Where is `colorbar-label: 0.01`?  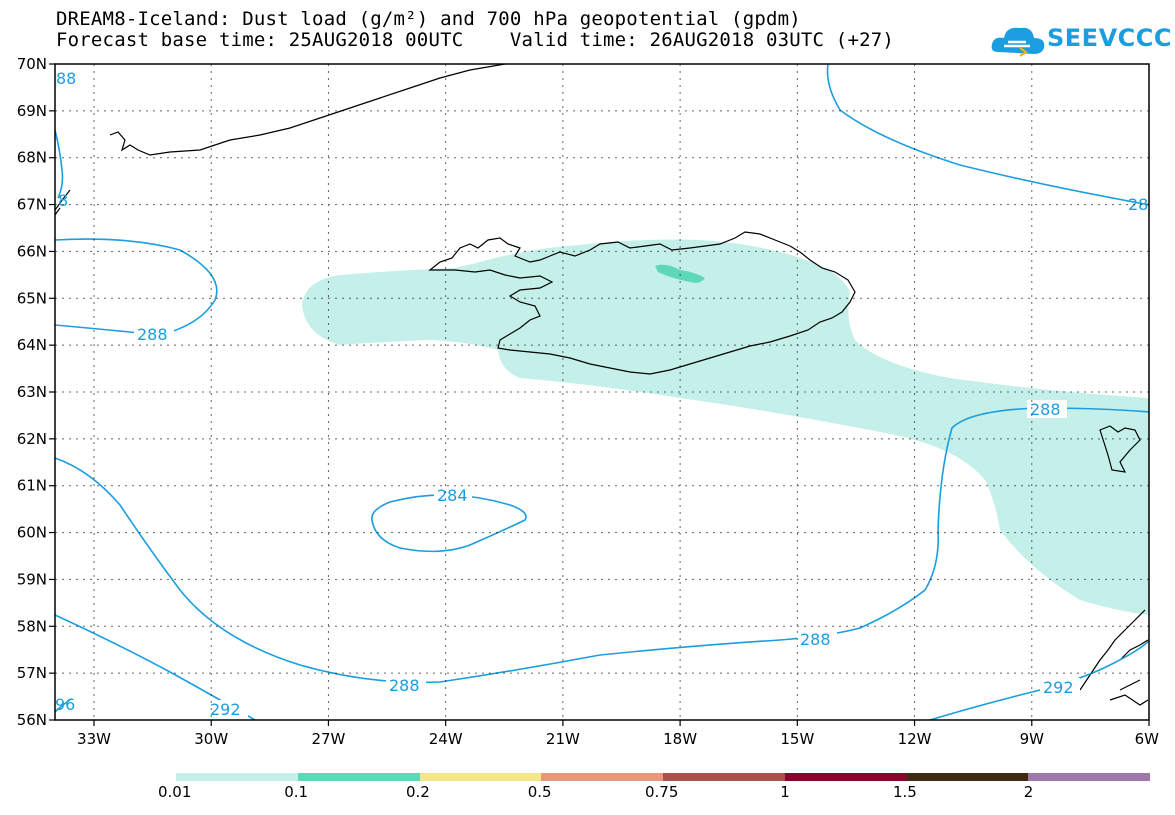 colorbar-label: 0.01 is located at coordinates (175, 792).